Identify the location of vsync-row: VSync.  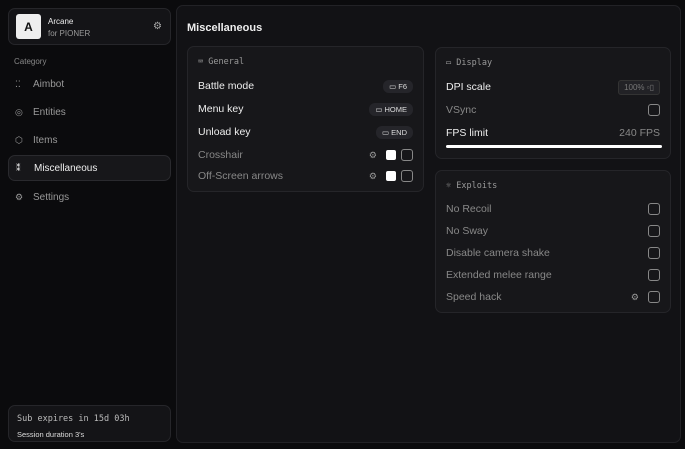
(553, 110).